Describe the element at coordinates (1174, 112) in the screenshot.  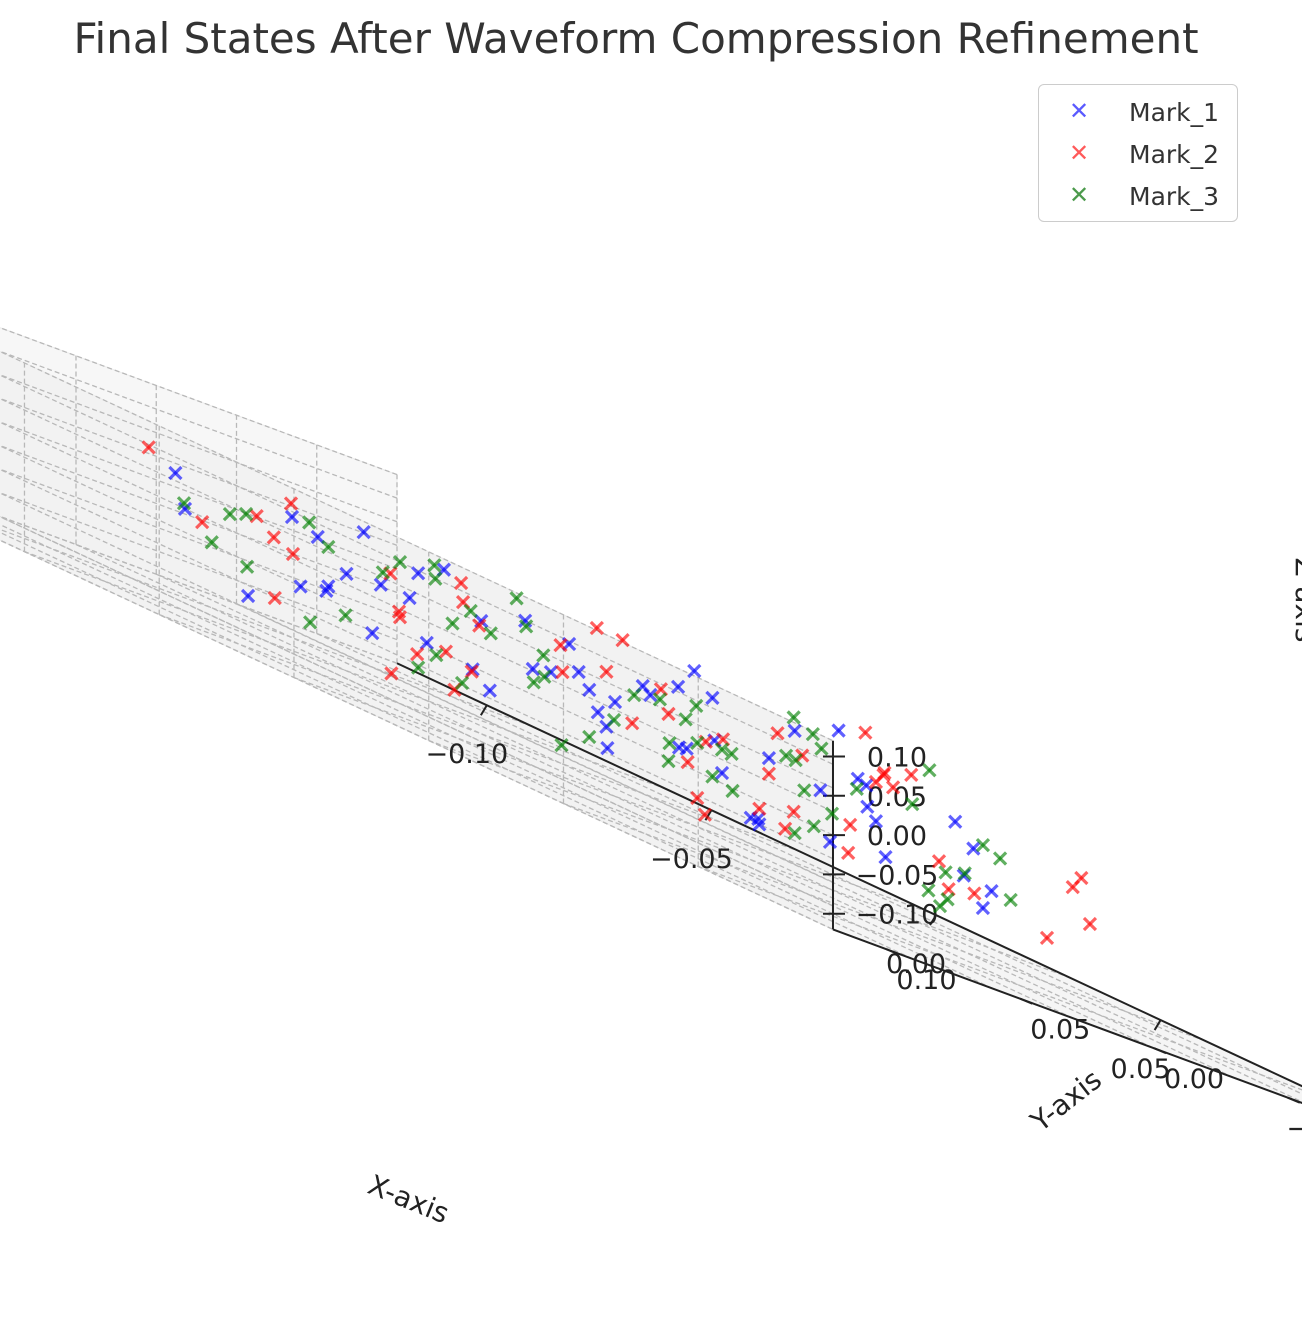
I see `legend-label-mark-1: Mark_1` at that location.